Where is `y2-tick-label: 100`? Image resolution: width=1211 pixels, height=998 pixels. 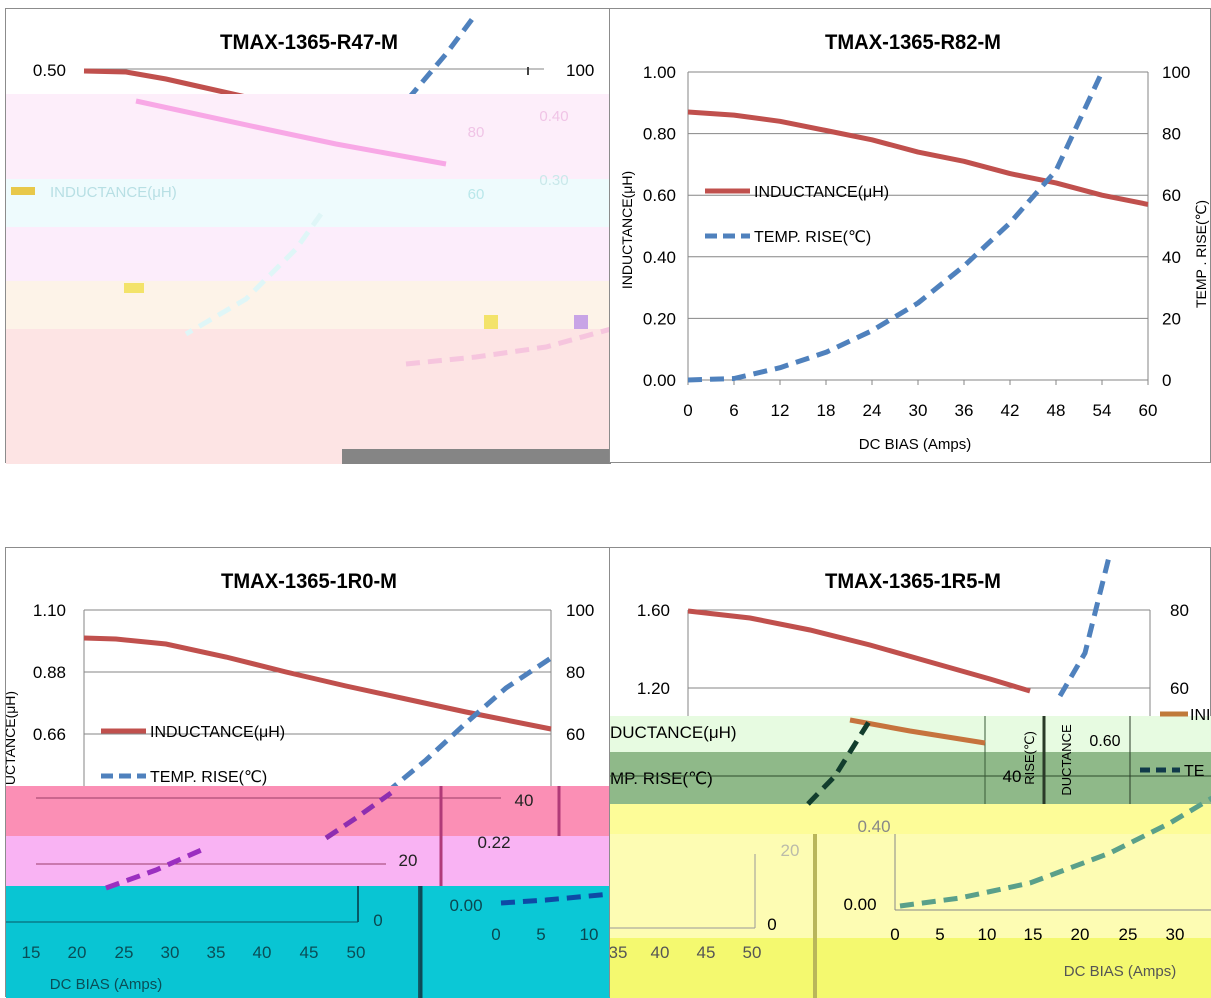
y2-tick-label: 100 is located at coordinates (1176, 72).